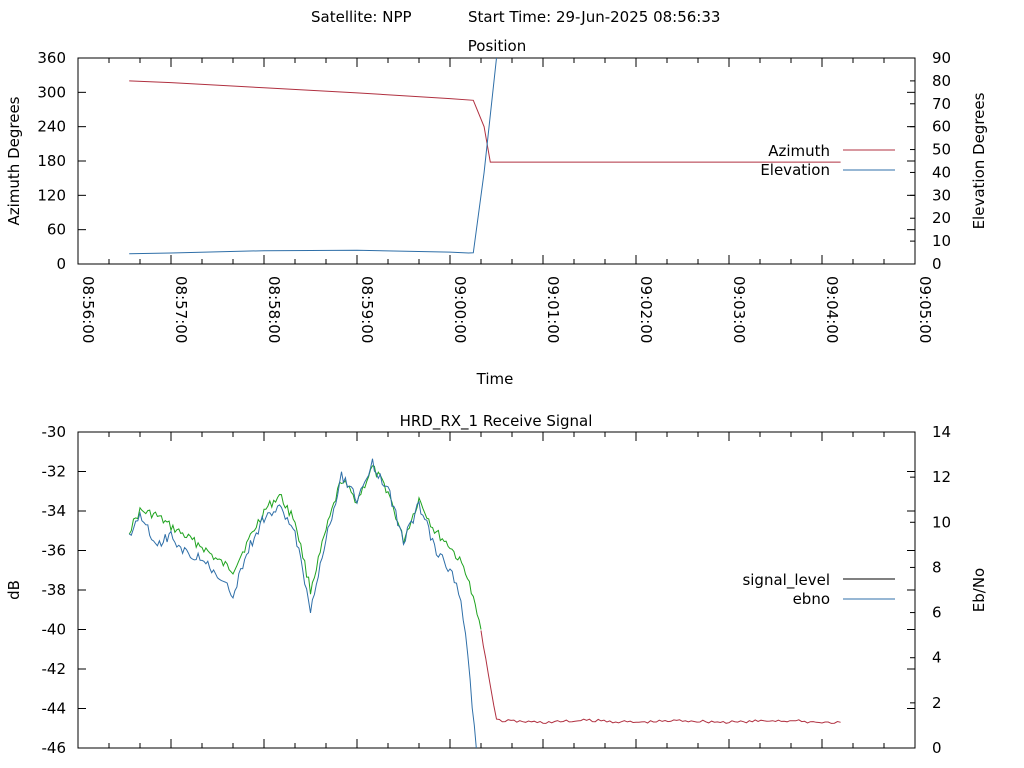 This screenshot has height=768, width=1024. What do you see at coordinates (941, 432) in the screenshot?
I see `y2-tick-label: 14` at bounding box center [941, 432].